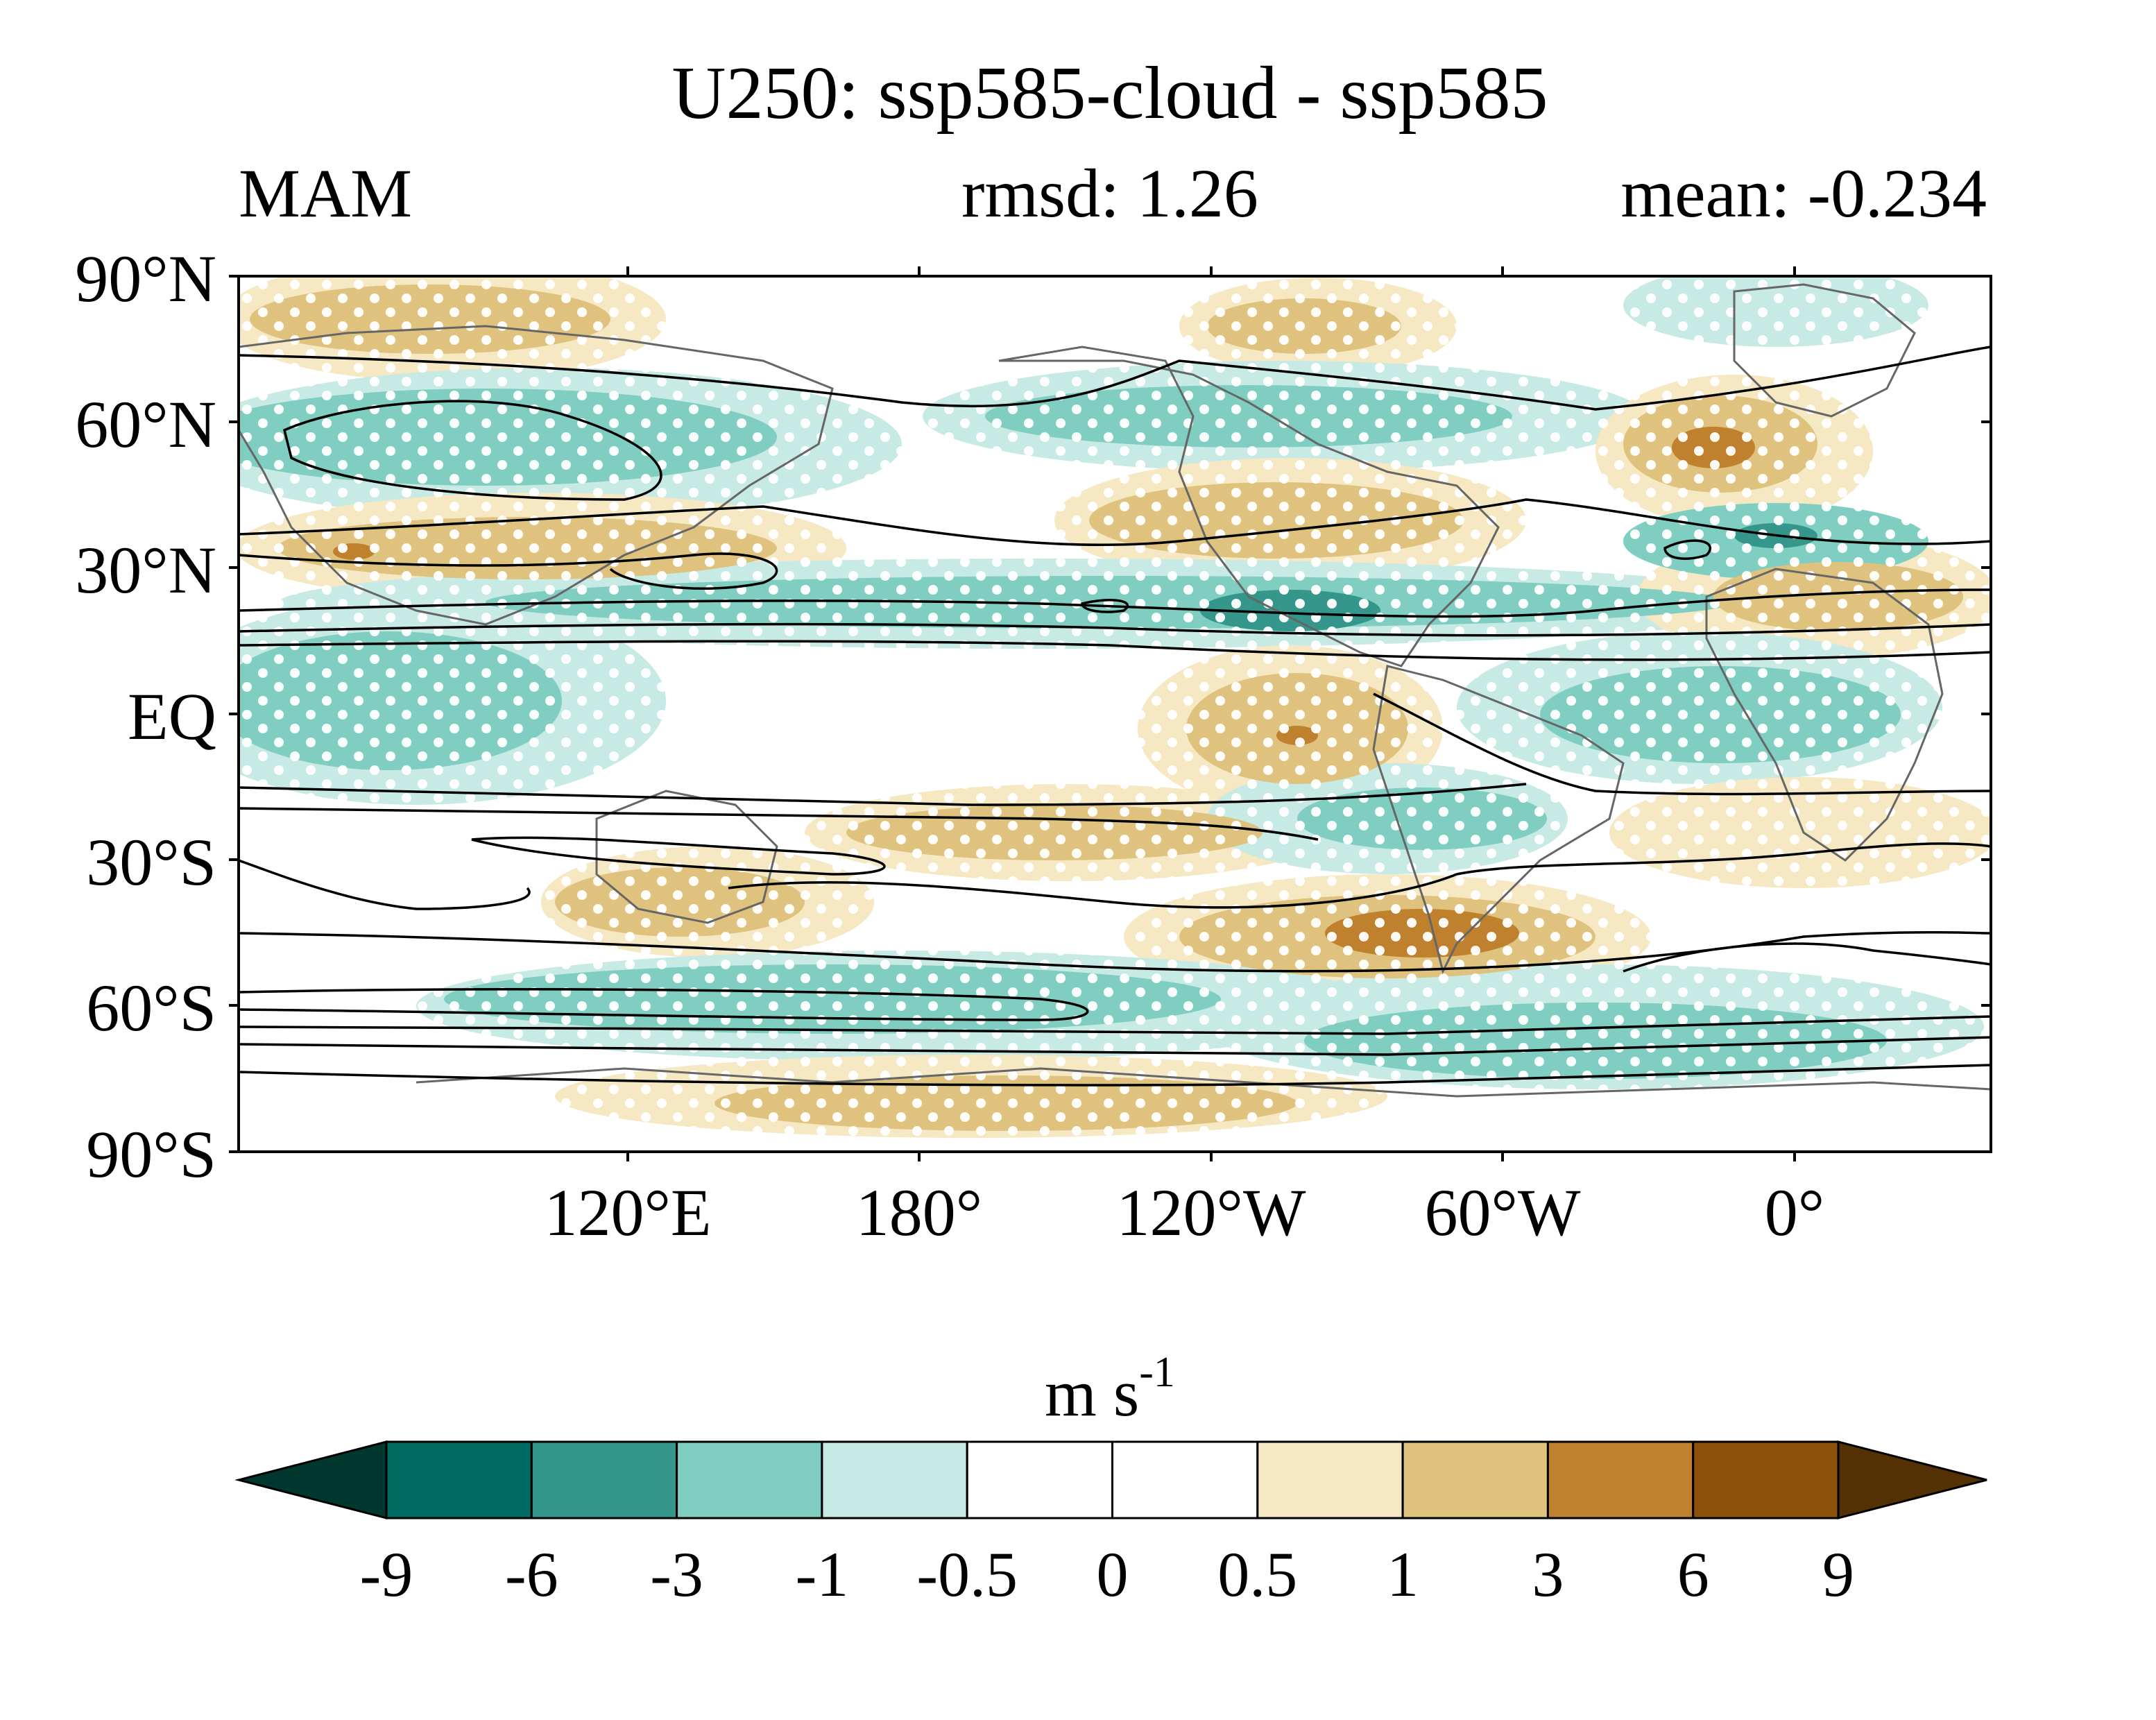 This screenshot has width=2156, height=1720. What do you see at coordinates (151, 1154) in the screenshot?
I see `lat-tick-label: 90°S` at bounding box center [151, 1154].